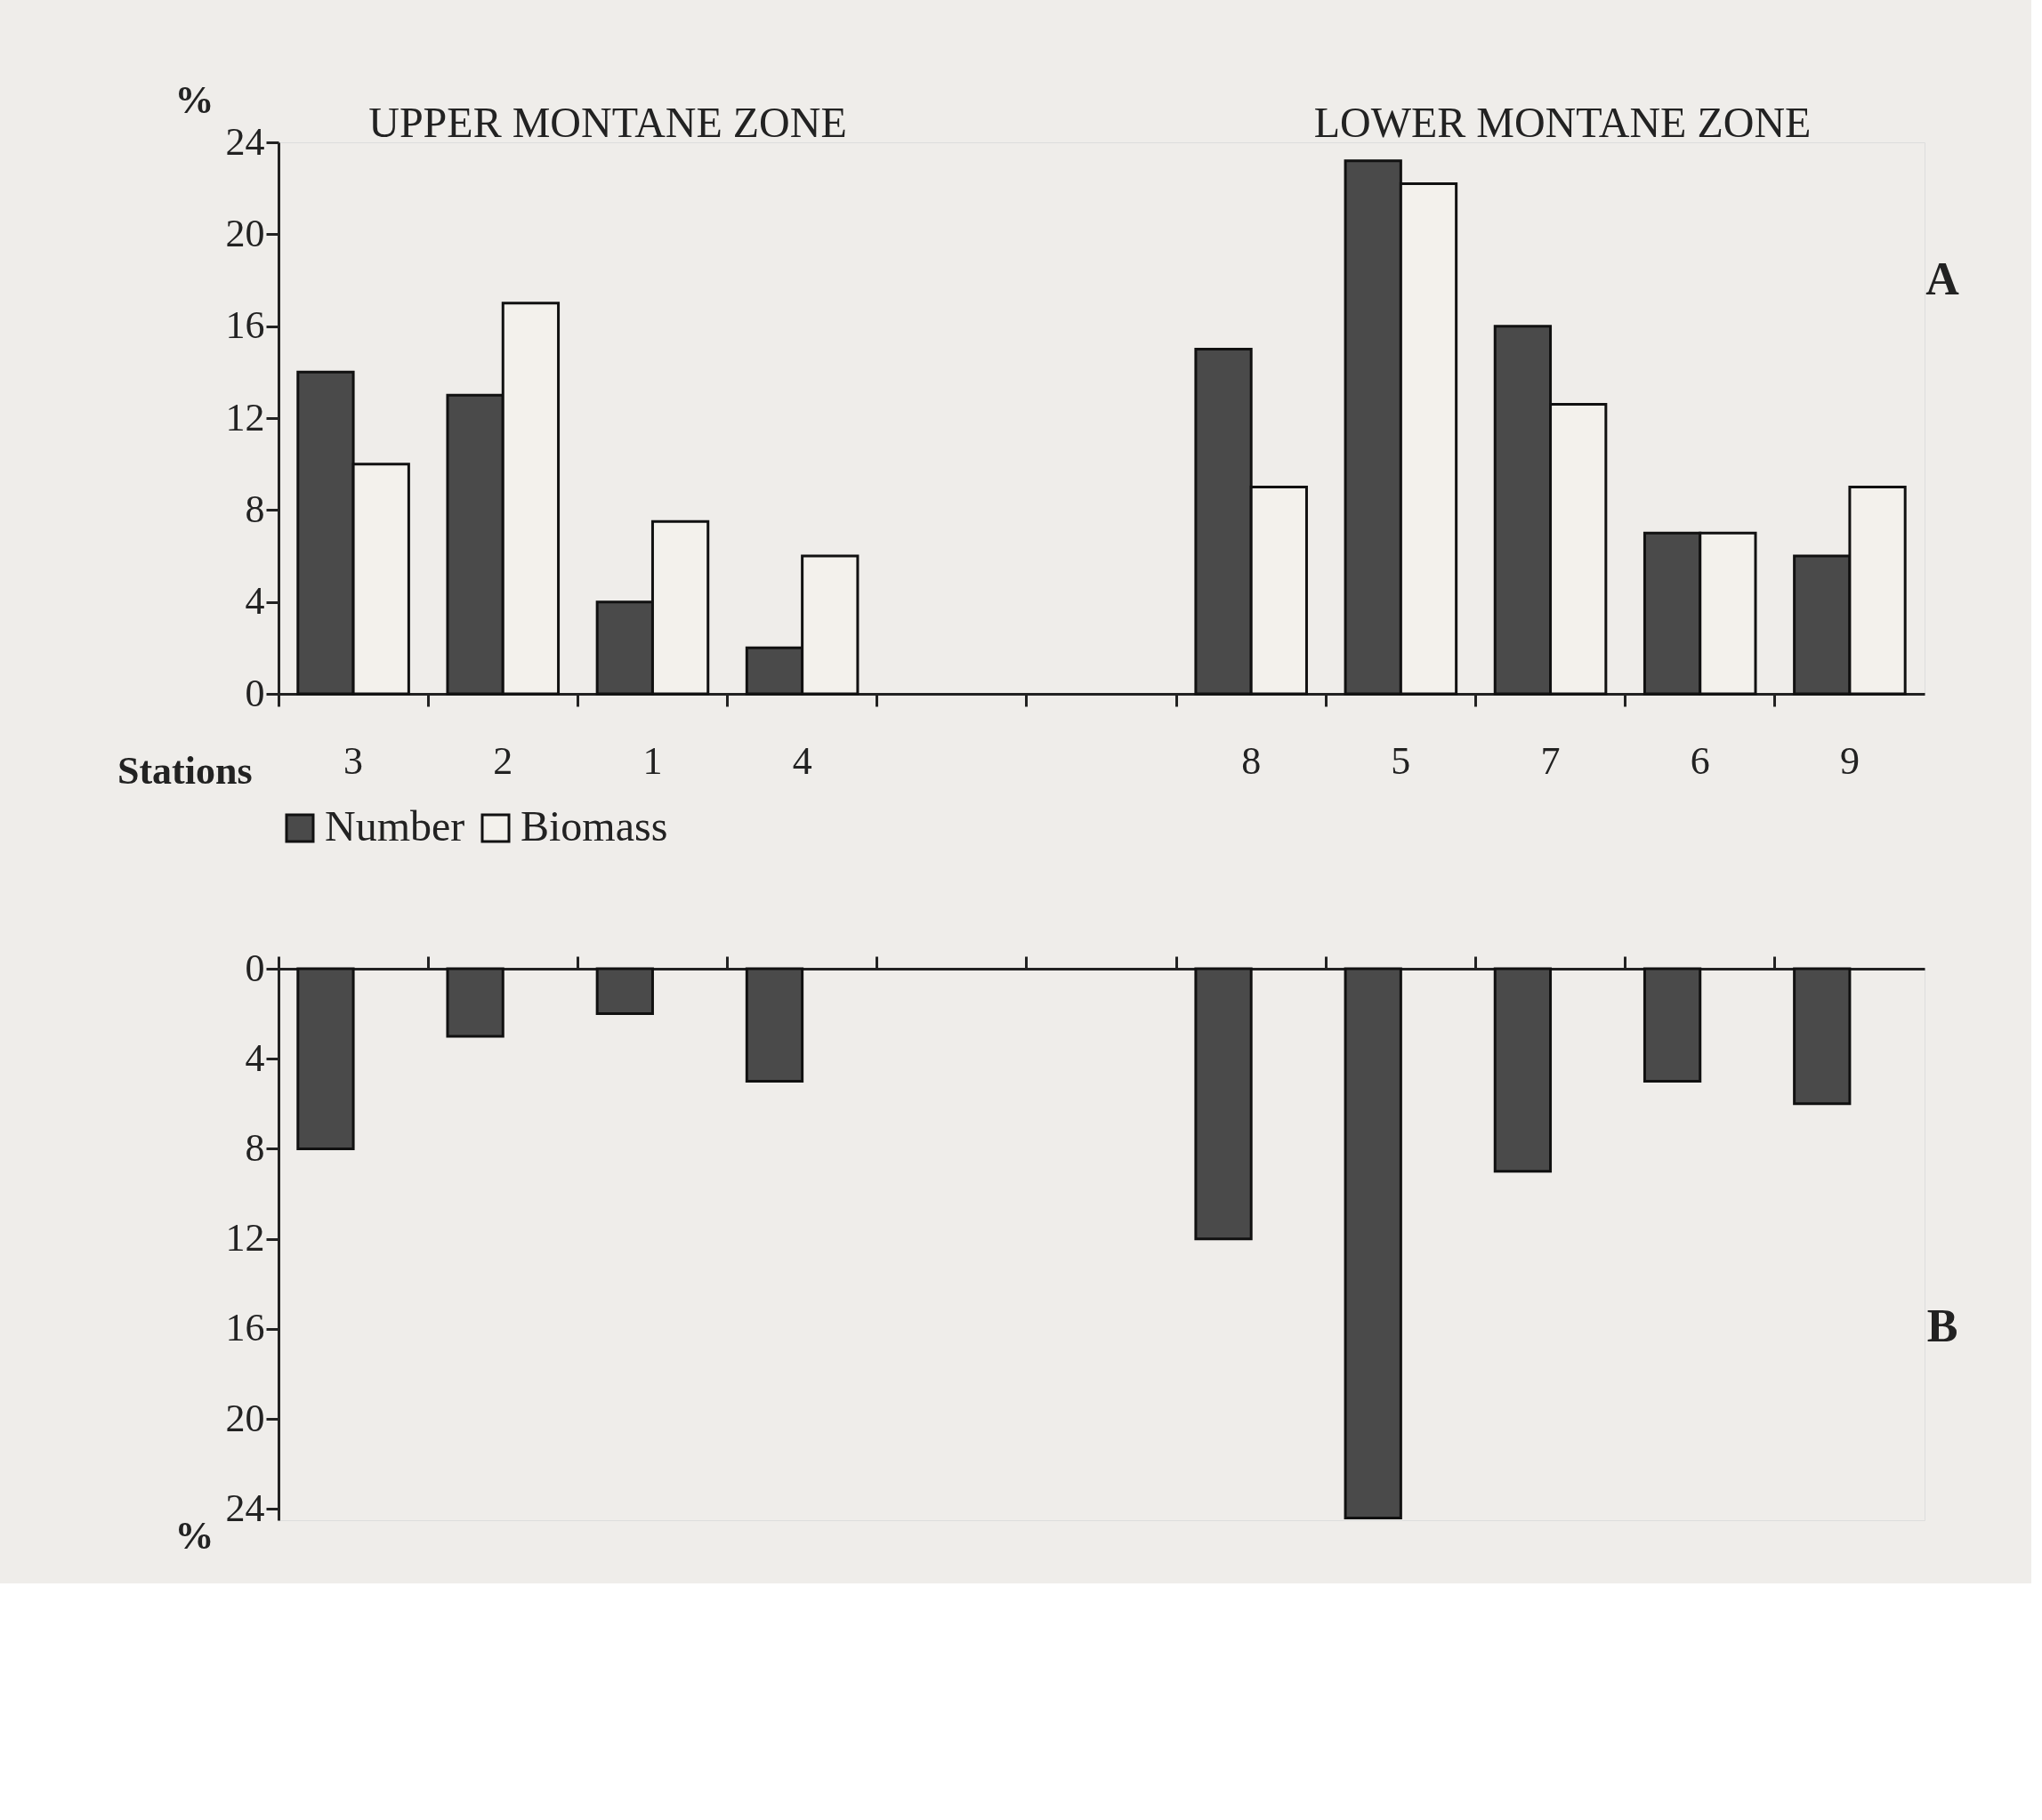 Image resolution: width=2042 pixels, height=1820 pixels. Describe the element at coordinates (594, 826) in the screenshot. I see `legend-label: Biomass` at that location.